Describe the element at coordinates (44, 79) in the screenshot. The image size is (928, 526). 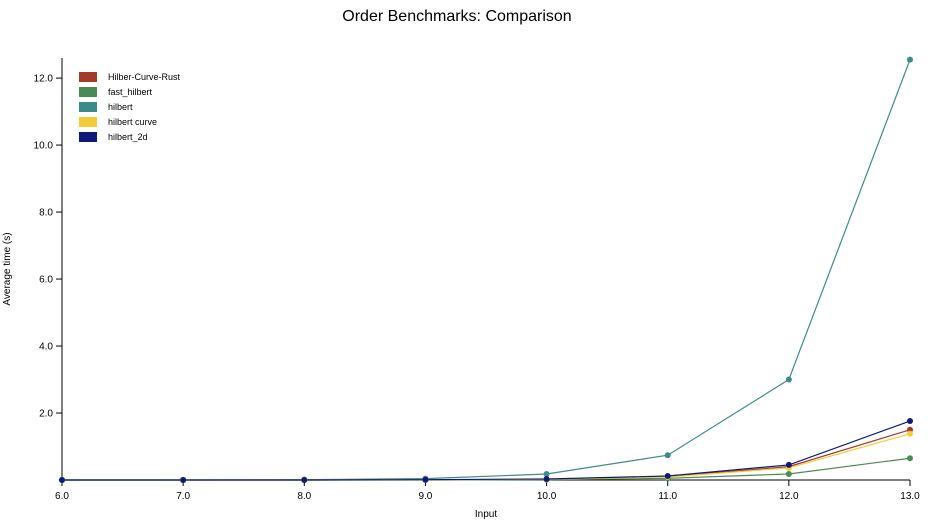
I see `y-tick-label: 12.0` at that location.